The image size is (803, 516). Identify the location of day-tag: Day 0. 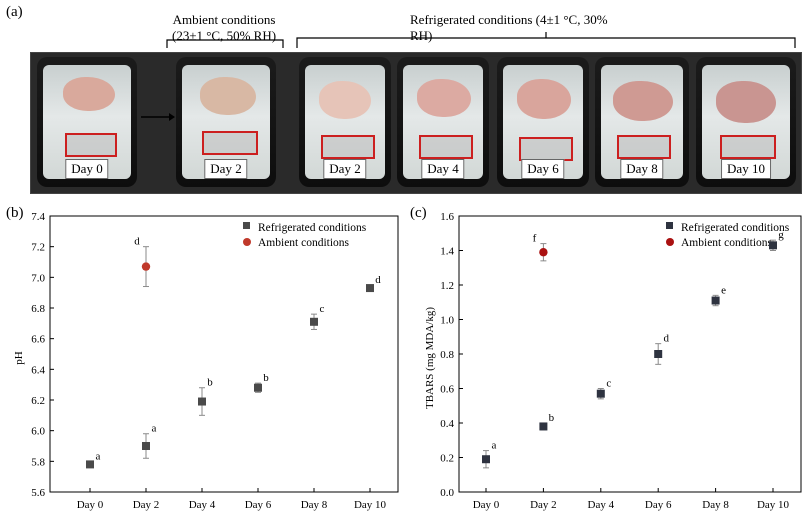
(87, 169).